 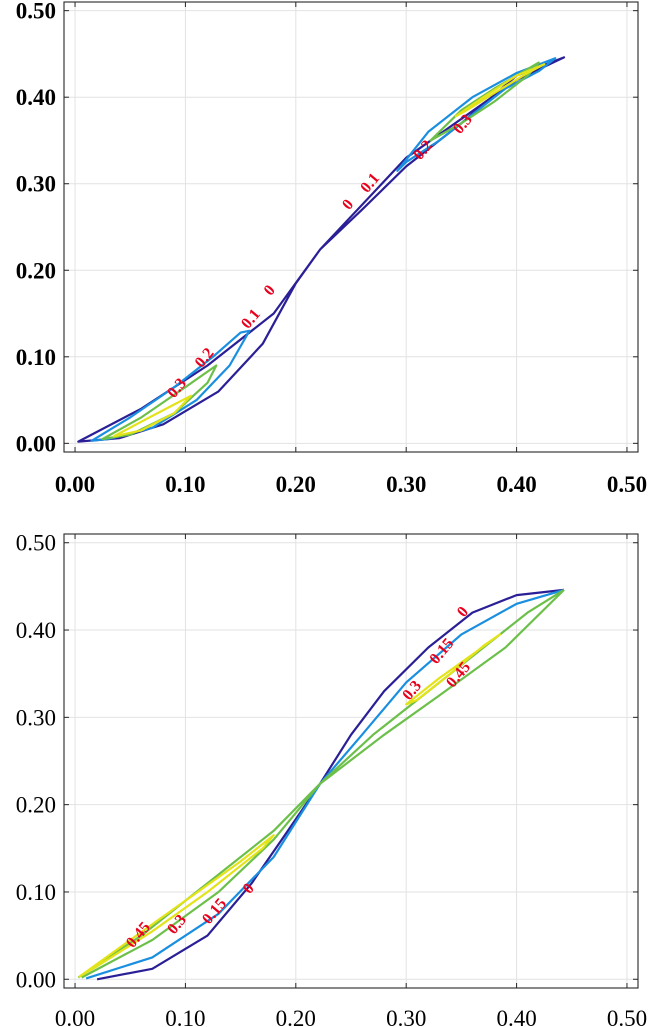 I want to click on contour-label: 0.3, so click(x=412, y=690).